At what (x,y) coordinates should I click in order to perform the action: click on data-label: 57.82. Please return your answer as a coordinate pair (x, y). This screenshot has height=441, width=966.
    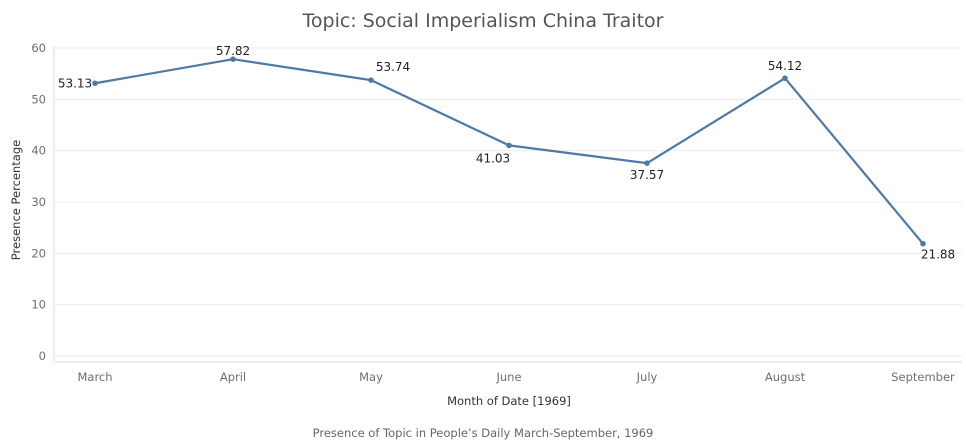
    Looking at the image, I should click on (233, 51).